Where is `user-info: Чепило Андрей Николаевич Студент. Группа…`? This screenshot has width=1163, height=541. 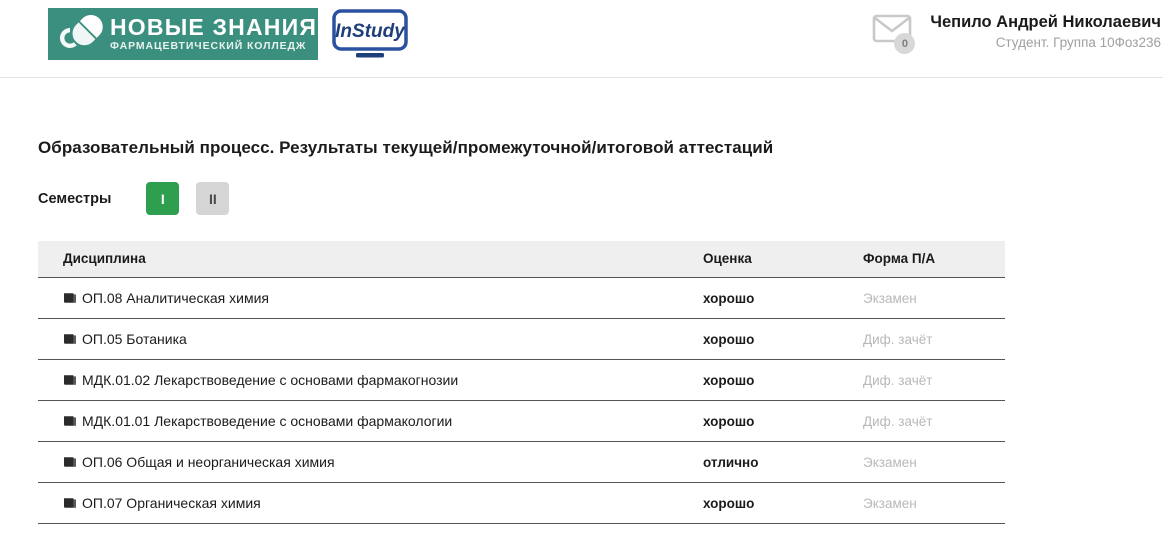
user-info: Чепило Андрей Николаевич Студент. Группа… is located at coordinates (1046, 31).